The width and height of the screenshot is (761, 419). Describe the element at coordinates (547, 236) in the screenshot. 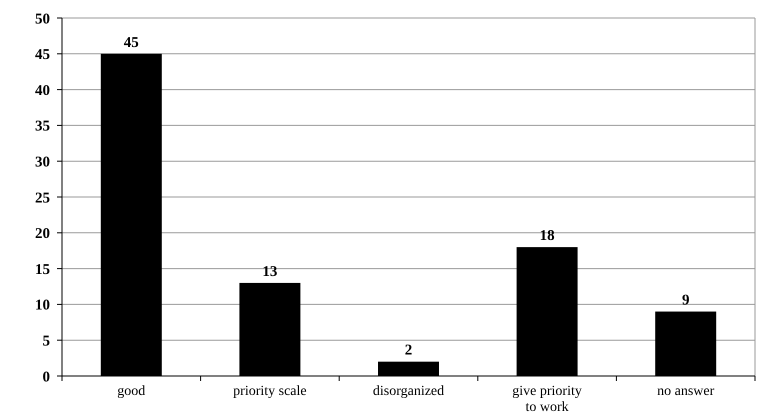

I see `data-label: 18` at that location.